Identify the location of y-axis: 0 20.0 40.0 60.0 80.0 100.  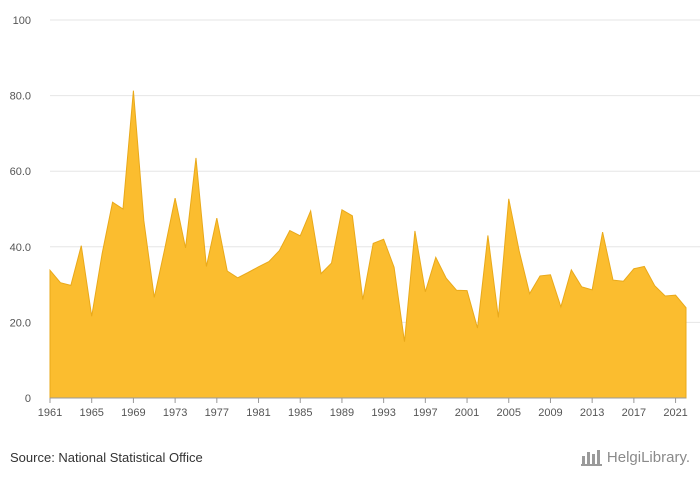
(20, 210).